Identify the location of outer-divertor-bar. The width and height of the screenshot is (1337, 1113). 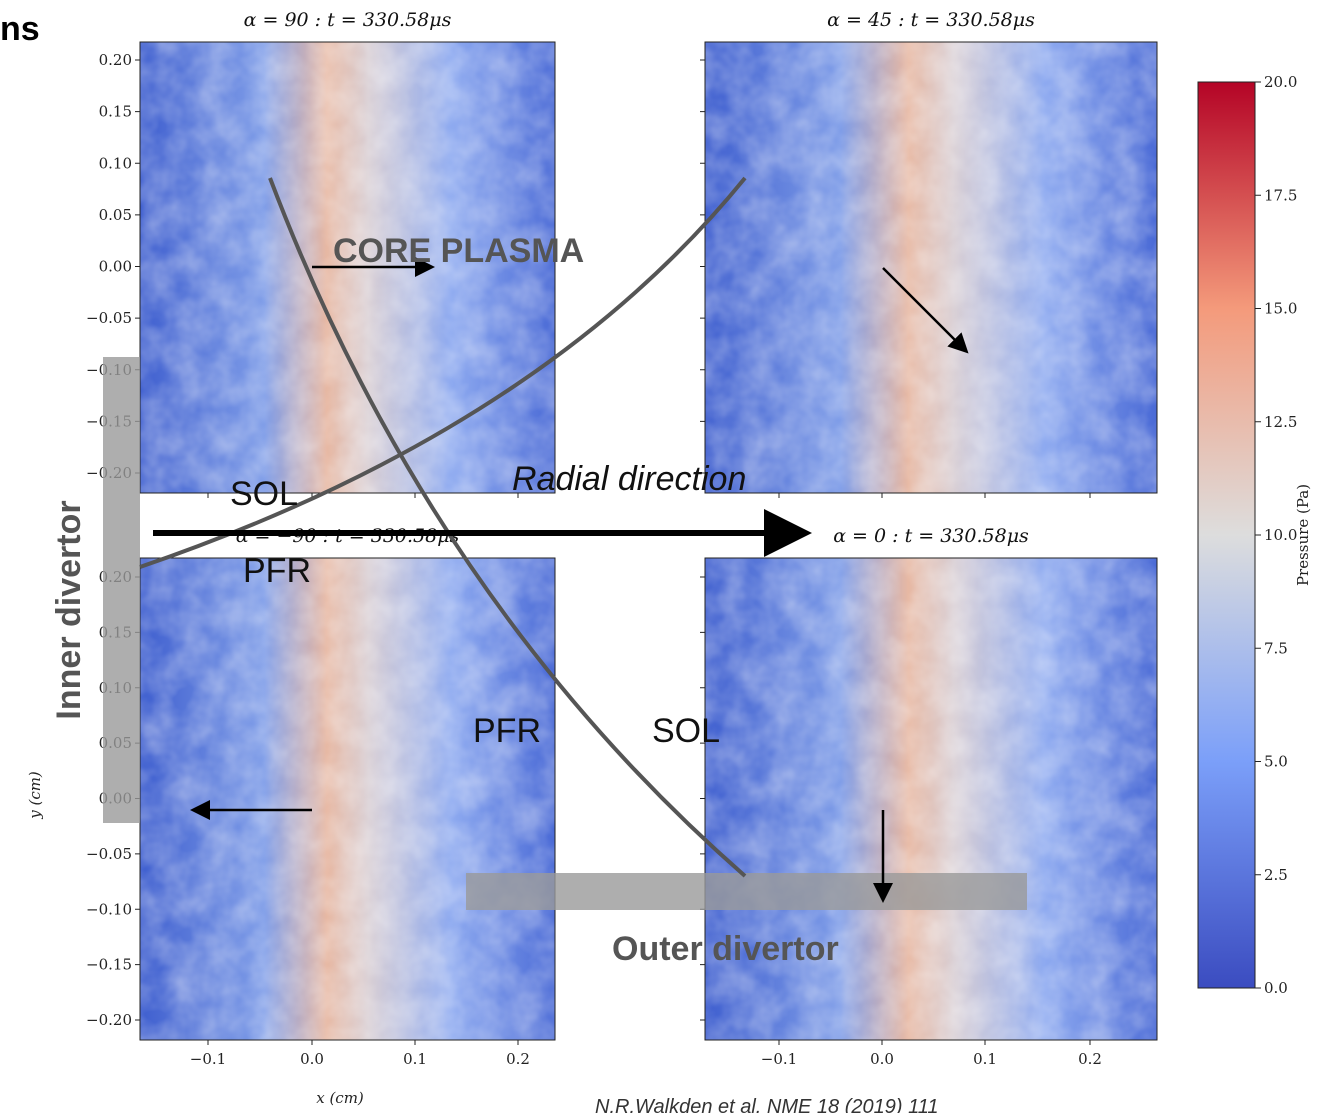
(746, 891).